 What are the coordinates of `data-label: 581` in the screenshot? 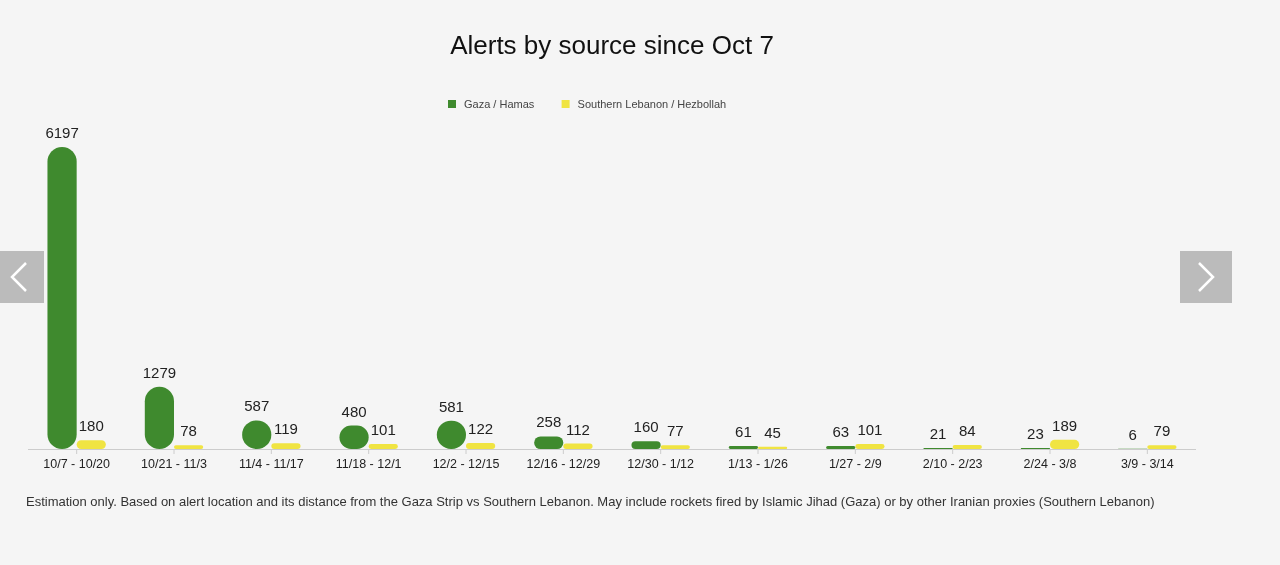 It's located at (451, 406).